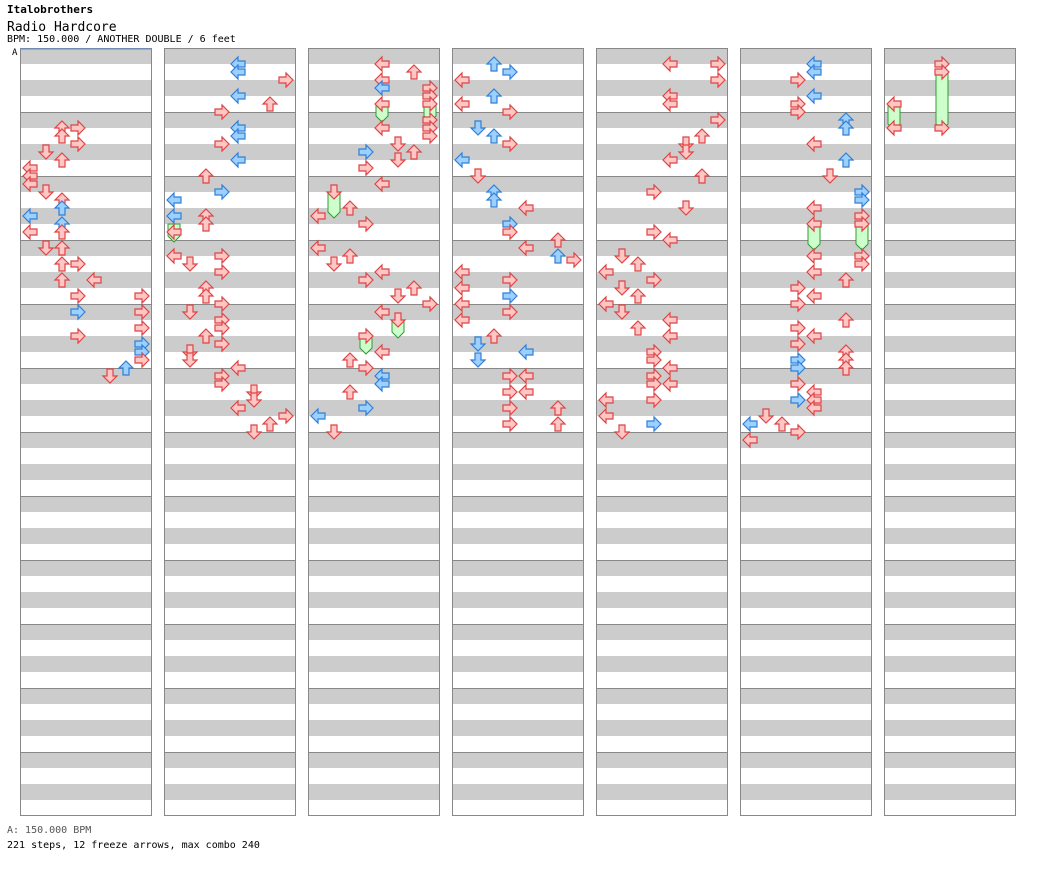 The height and width of the screenshot is (876, 1040). I want to click on artist-name: Italobrothers, so click(50, 9).